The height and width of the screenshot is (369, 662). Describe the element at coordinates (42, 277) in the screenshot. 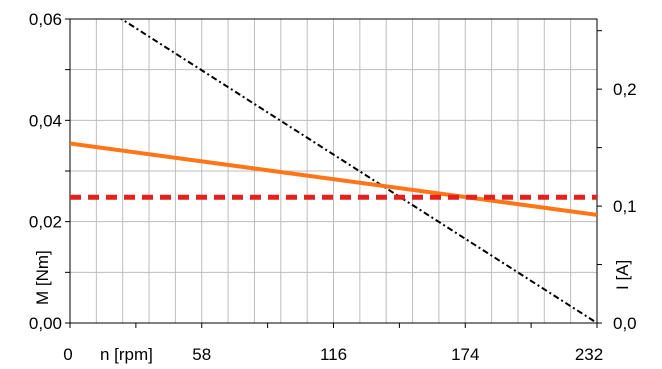

I see `y-left-axis-label: M [Nm]` at that location.